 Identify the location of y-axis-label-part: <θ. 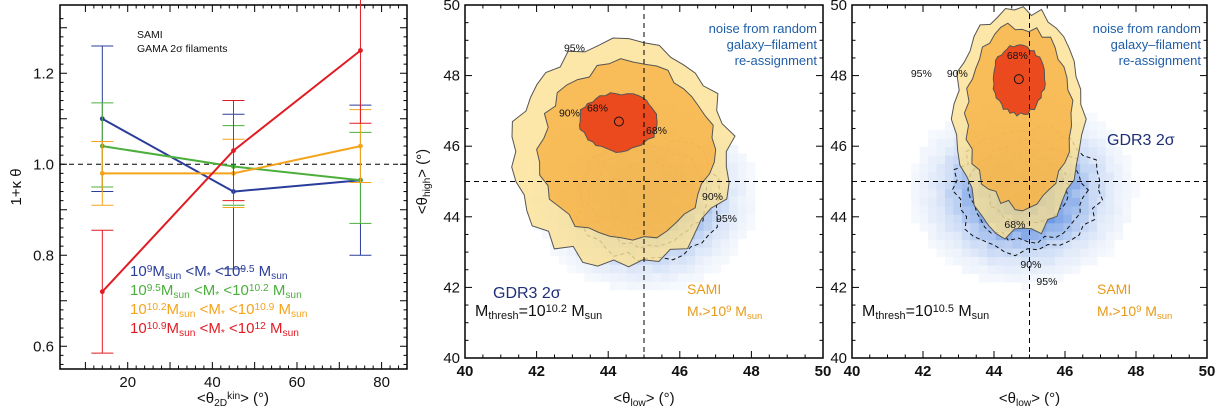
(422, 205).